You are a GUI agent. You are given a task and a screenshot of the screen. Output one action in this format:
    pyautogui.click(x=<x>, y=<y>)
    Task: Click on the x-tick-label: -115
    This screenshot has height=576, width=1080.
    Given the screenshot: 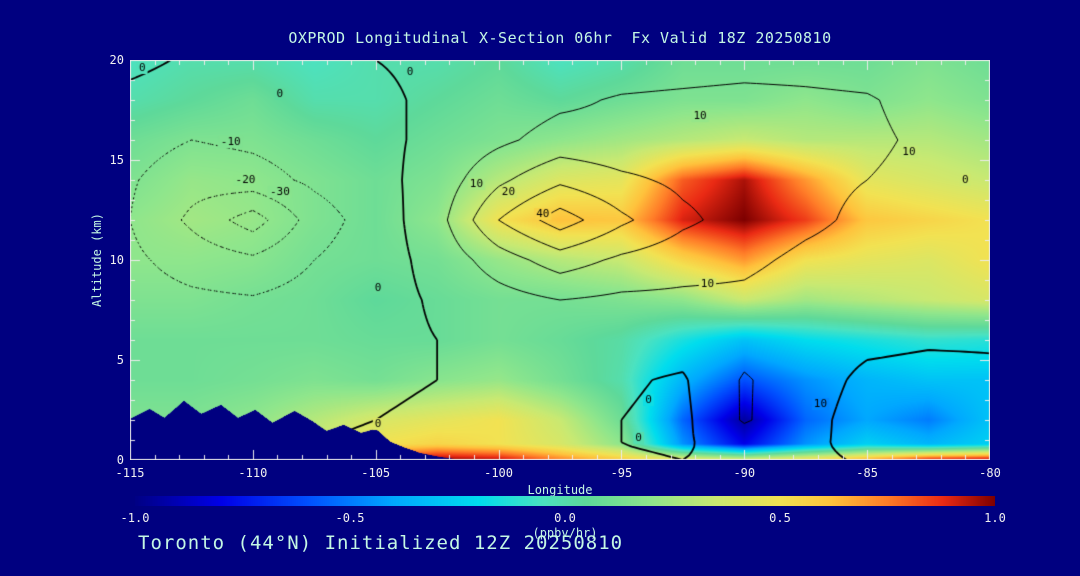 What is the action you would take?
    pyautogui.click(x=130, y=473)
    